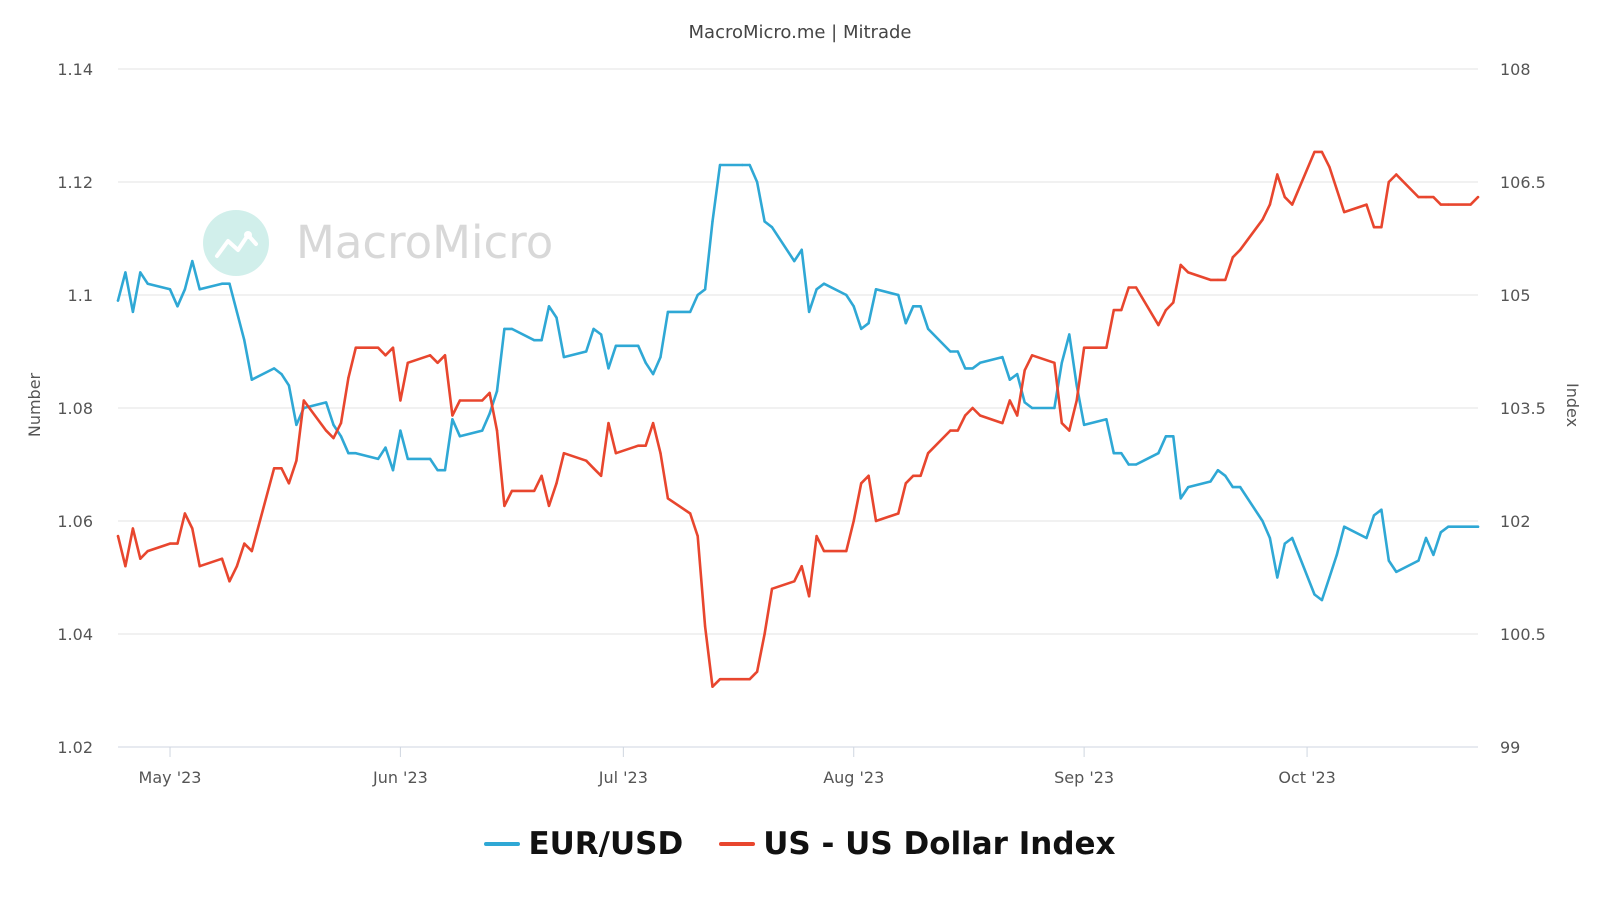 The image size is (1600, 900). What do you see at coordinates (1510, 747) in the screenshot?
I see `y-right-tick-label: 99` at bounding box center [1510, 747].